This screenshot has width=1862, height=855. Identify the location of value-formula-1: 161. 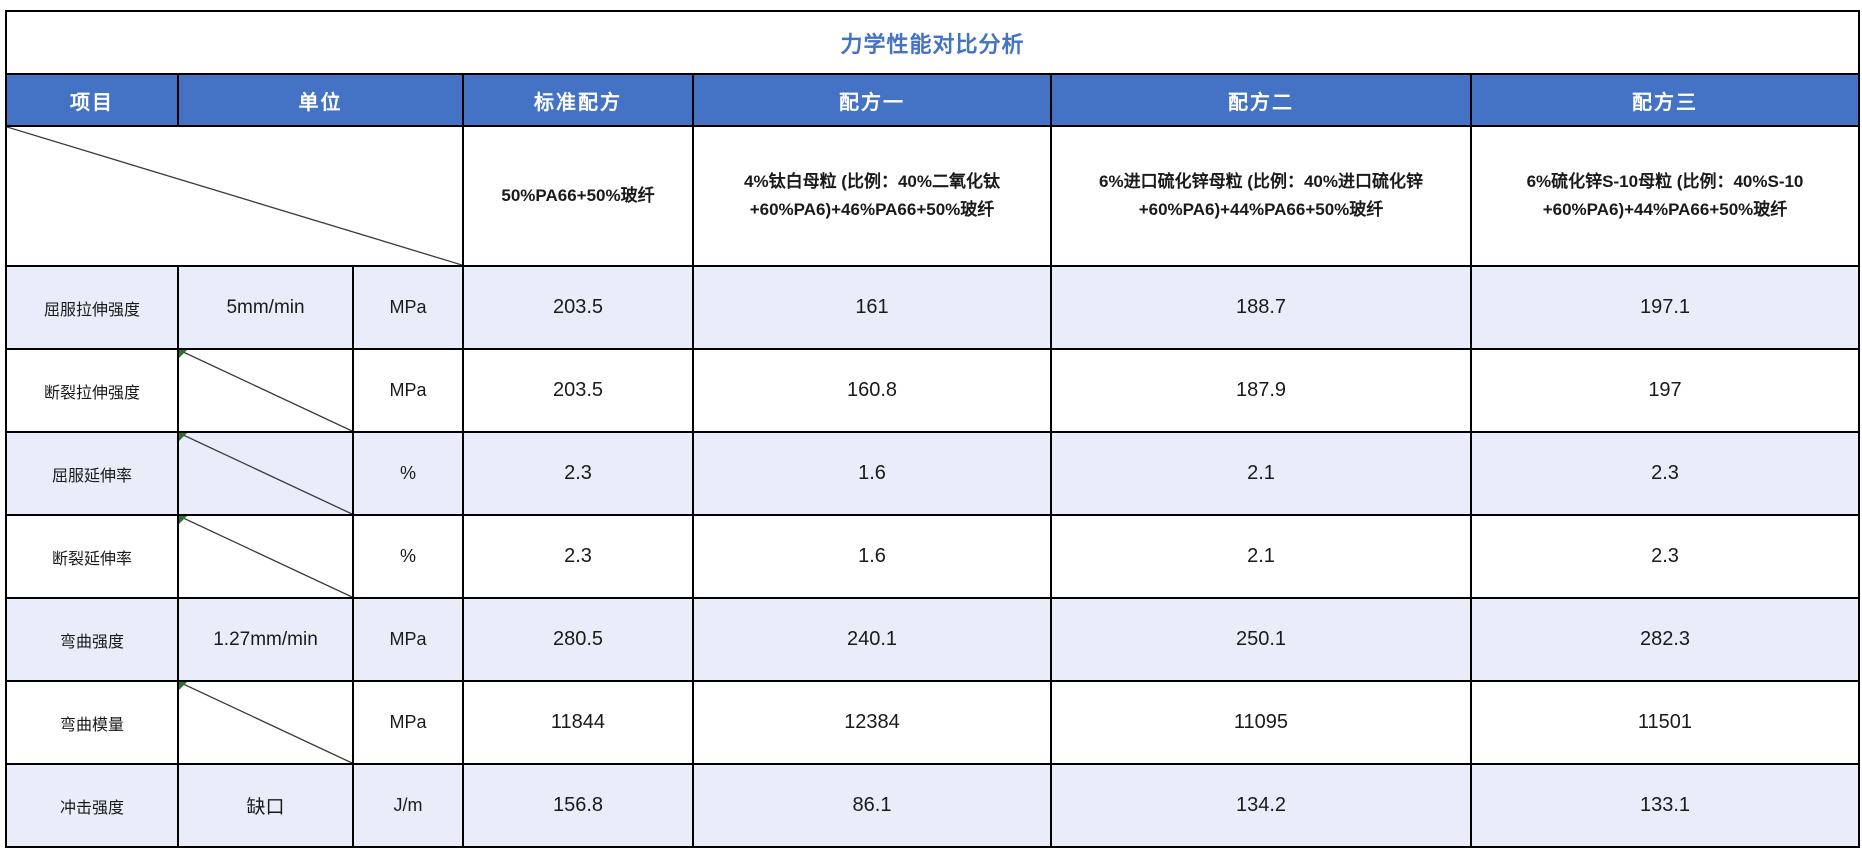
(873, 308).